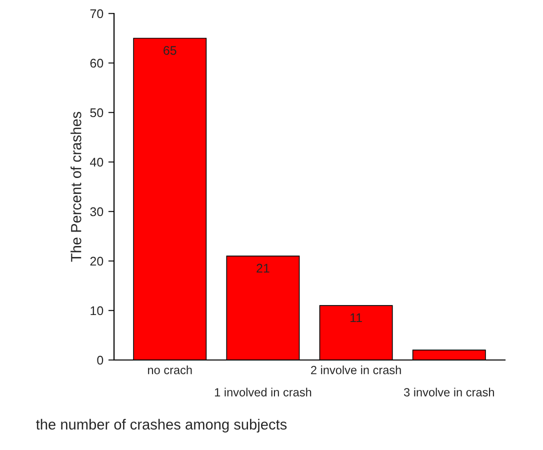 The height and width of the screenshot is (450, 543). What do you see at coordinates (97, 13) in the screenshot?
I see `y-tick-label: 70` at bounding box center [97, 13].